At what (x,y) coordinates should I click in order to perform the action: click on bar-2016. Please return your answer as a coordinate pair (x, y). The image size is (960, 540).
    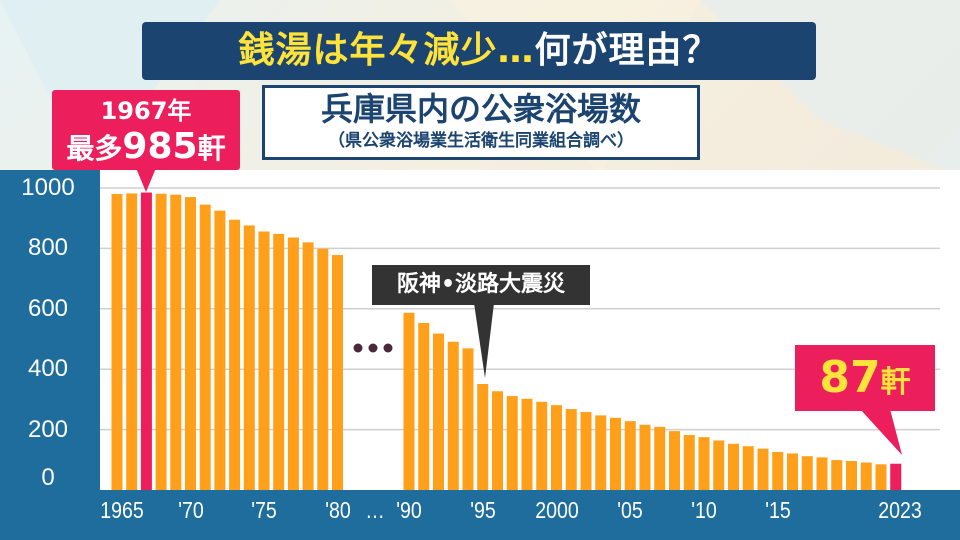
    Looking at the image, I should click on (792, 471).